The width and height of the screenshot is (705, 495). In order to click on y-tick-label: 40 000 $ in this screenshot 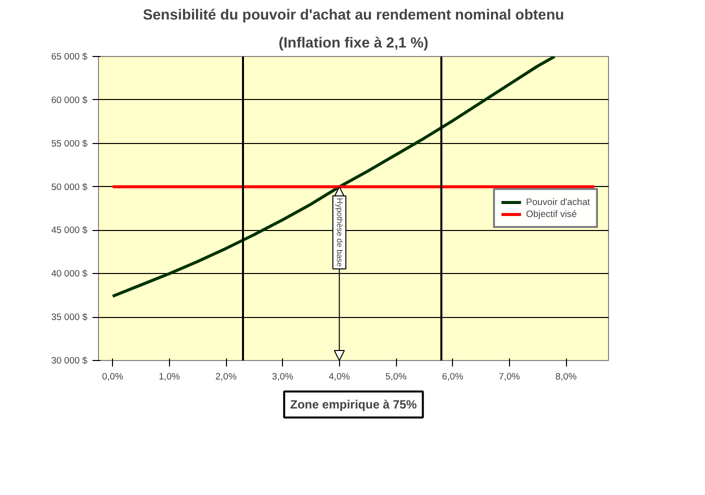, I will do `click(69, 273)`.